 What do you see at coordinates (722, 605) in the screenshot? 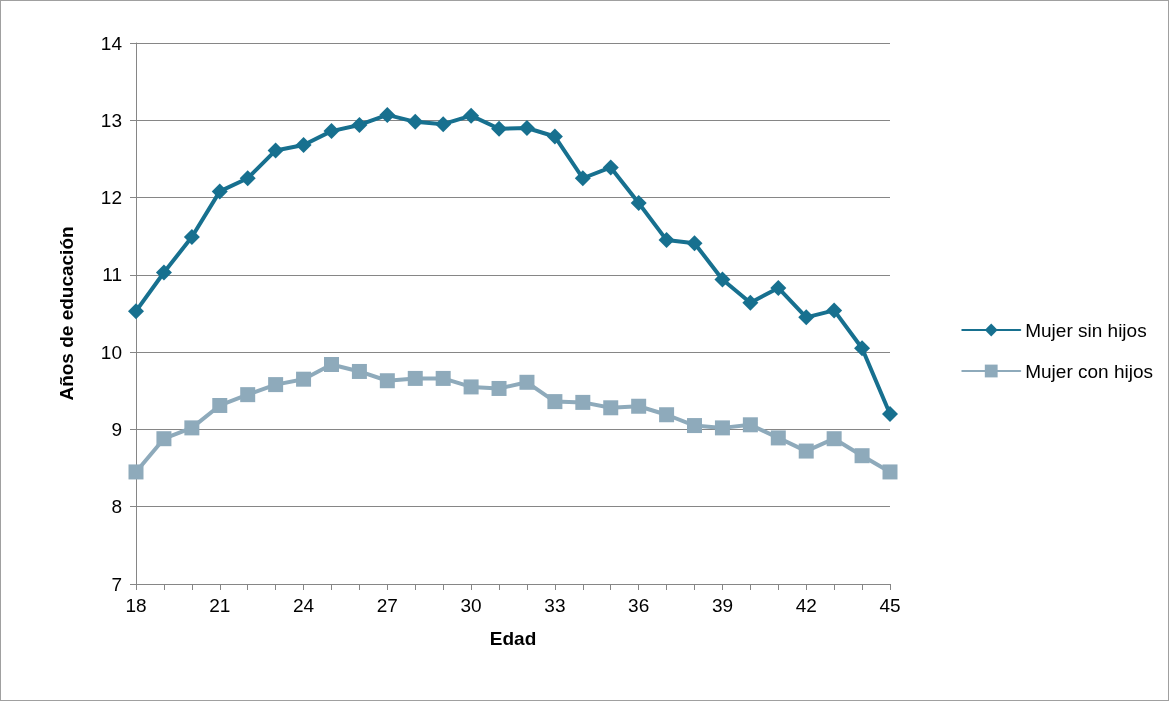
I see `x-tick-label: 39` at bounding box center [722, 605].